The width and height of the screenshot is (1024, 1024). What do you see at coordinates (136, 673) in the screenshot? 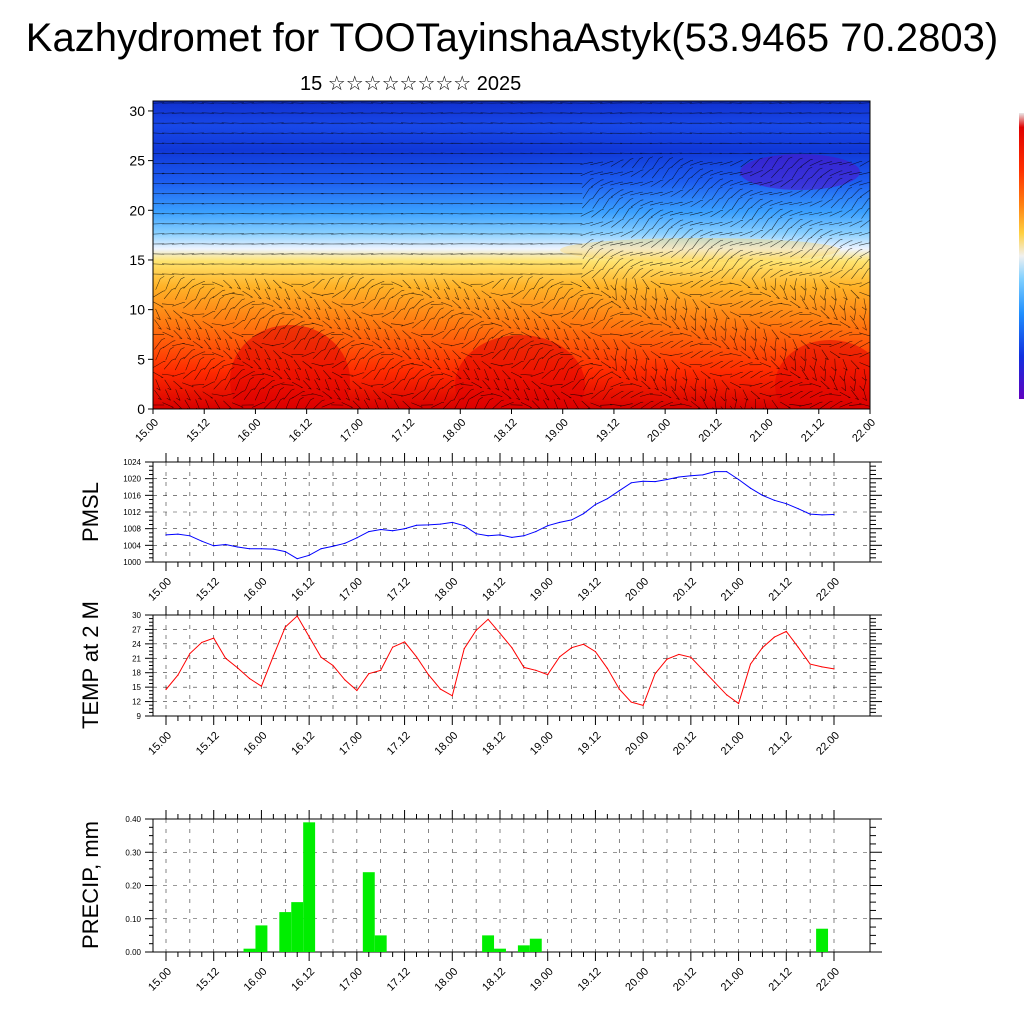
I see `y-tick-label: 18` at bounding box center [136, 673].